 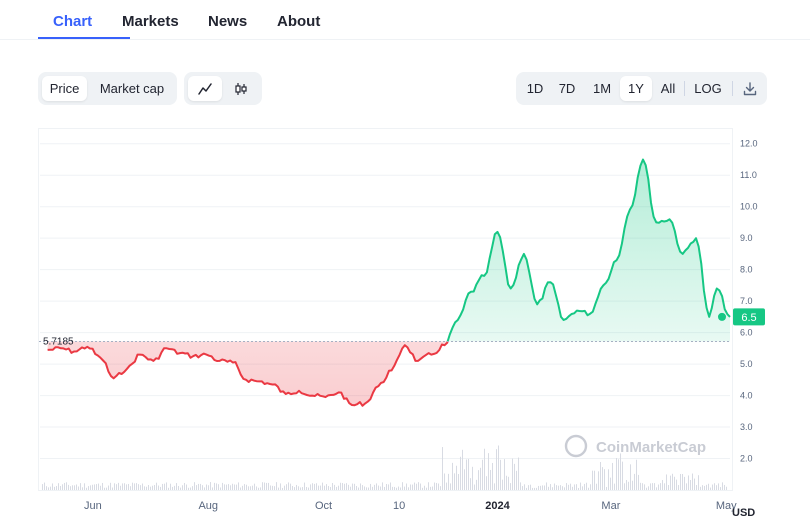 I want to click on price-toggle-button: Price, so click(x=64, y=88).